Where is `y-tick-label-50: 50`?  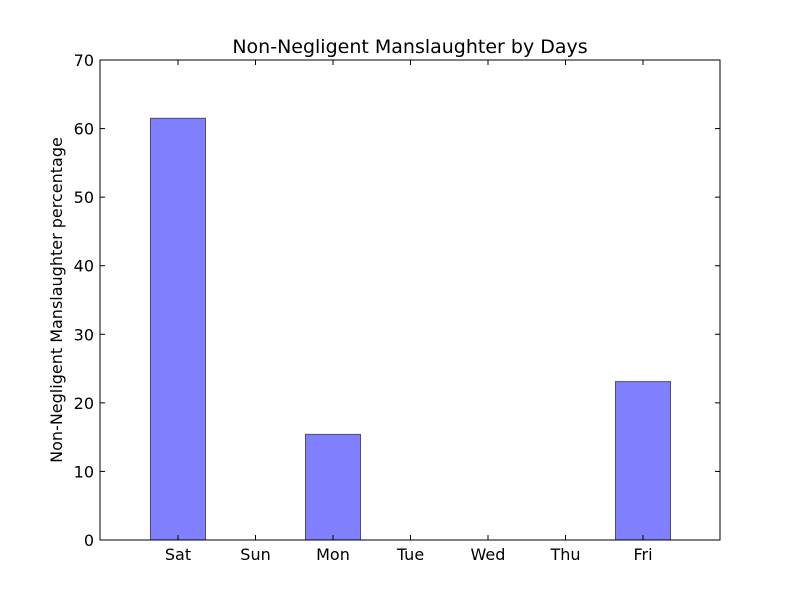
y-tick-label-50: 50 is located at coordinates (84, 197).